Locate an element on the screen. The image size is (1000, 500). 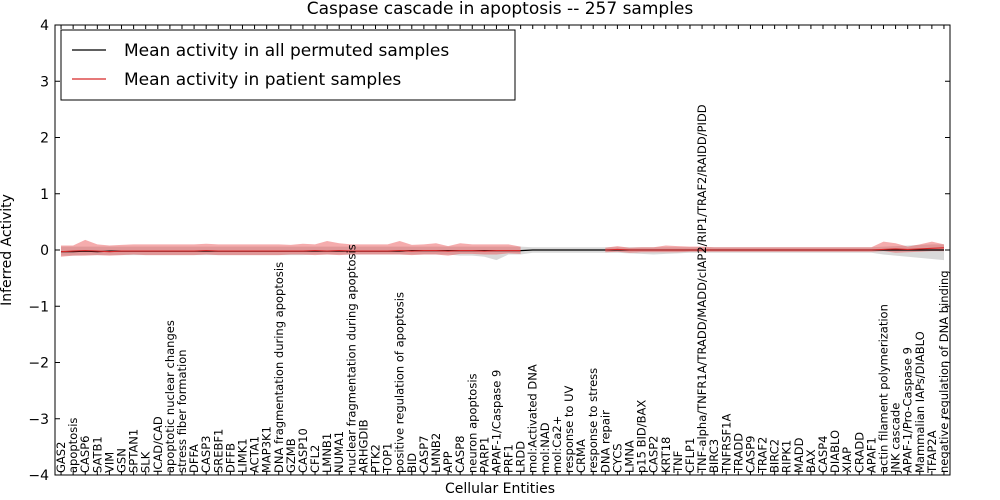
entity-label: apoptotic nuclear changes is located at coordinates (170, 396).